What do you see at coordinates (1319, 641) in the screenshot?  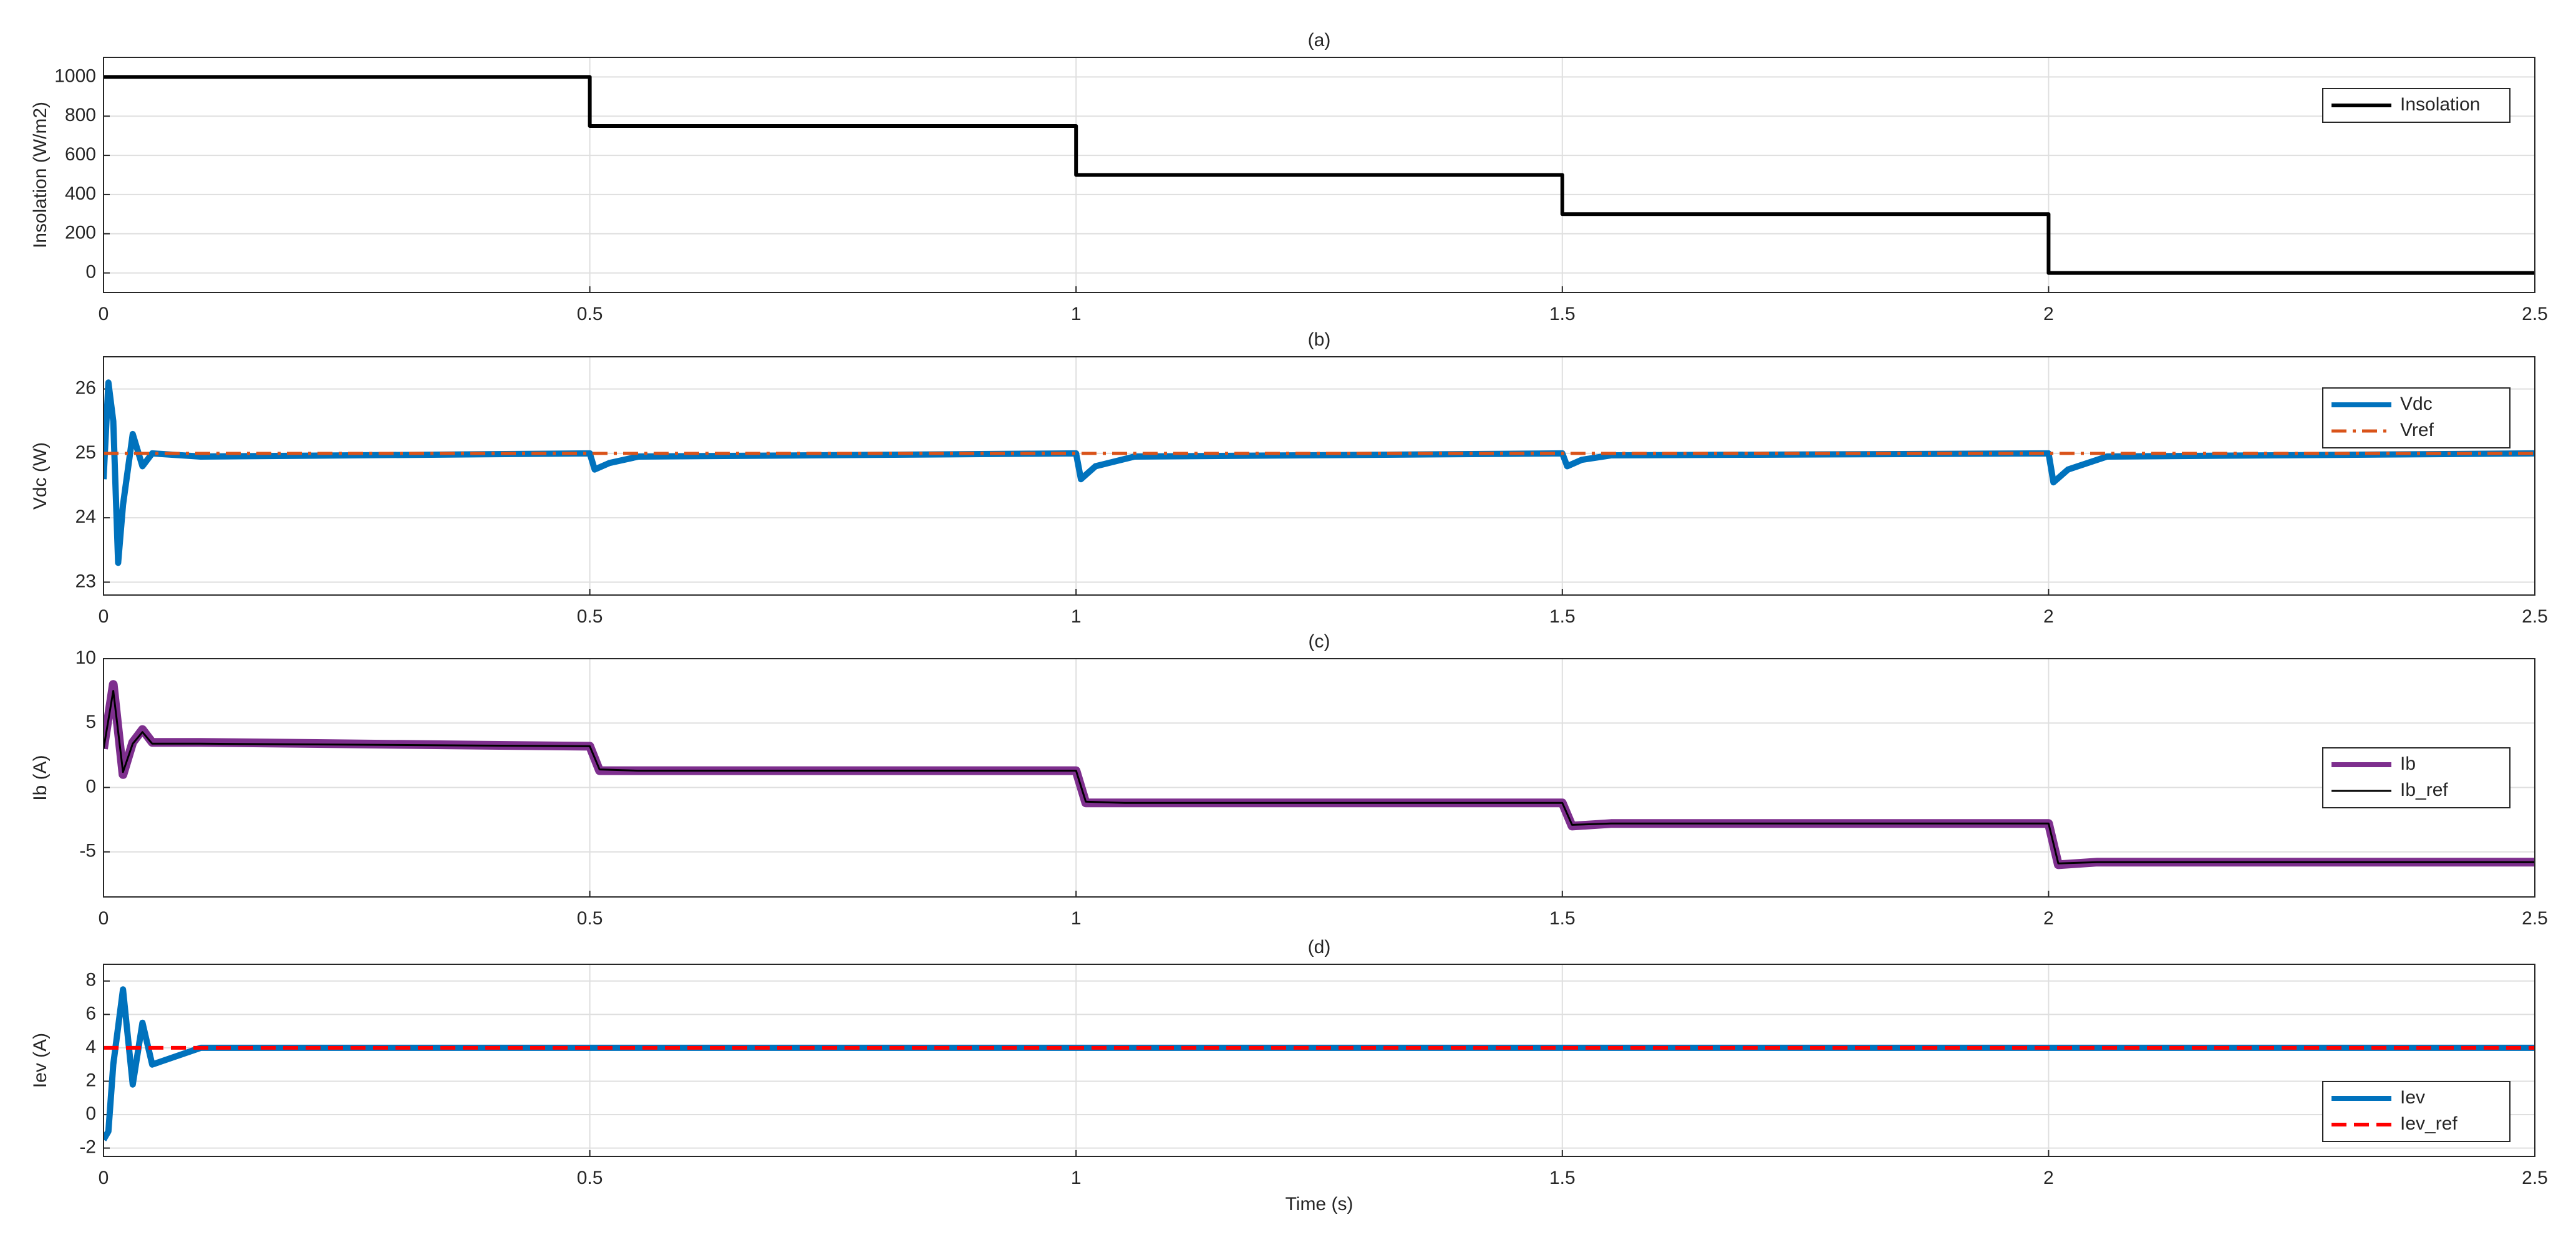 I see `subplot-title: (c)` at bounding box center [1319, 641].